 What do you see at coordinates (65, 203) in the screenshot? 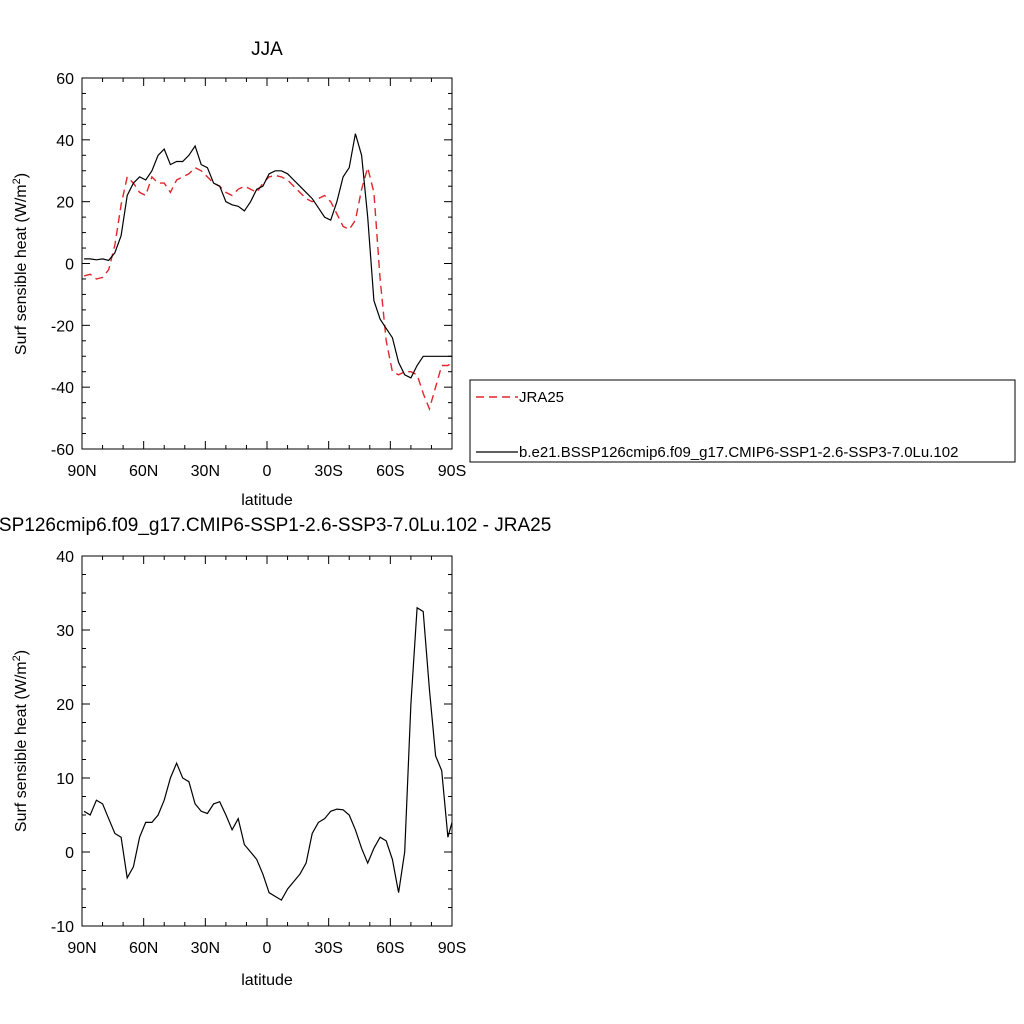
I see `top-y-tick-label: 20` at bounding box center [65, 203].